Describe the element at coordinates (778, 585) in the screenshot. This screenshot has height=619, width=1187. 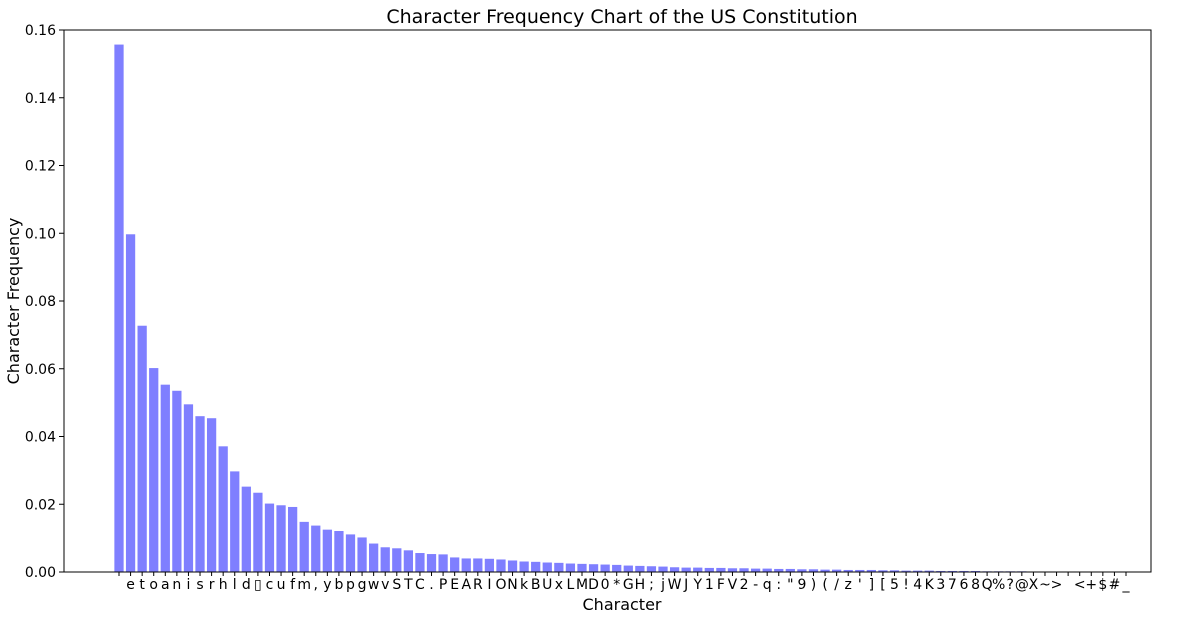
I see `x-tick-label: :` at that location.